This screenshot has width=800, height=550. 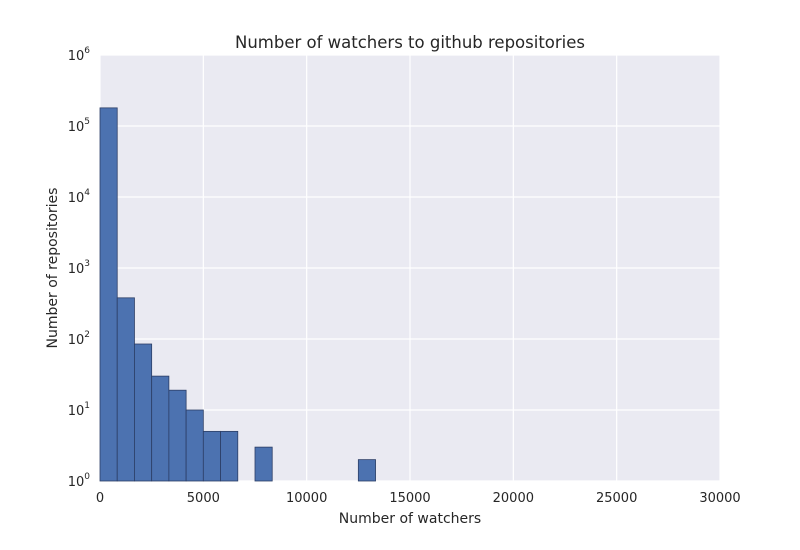 I want to click on y-tick-label: 10⁰, so click(x=79, y=481).